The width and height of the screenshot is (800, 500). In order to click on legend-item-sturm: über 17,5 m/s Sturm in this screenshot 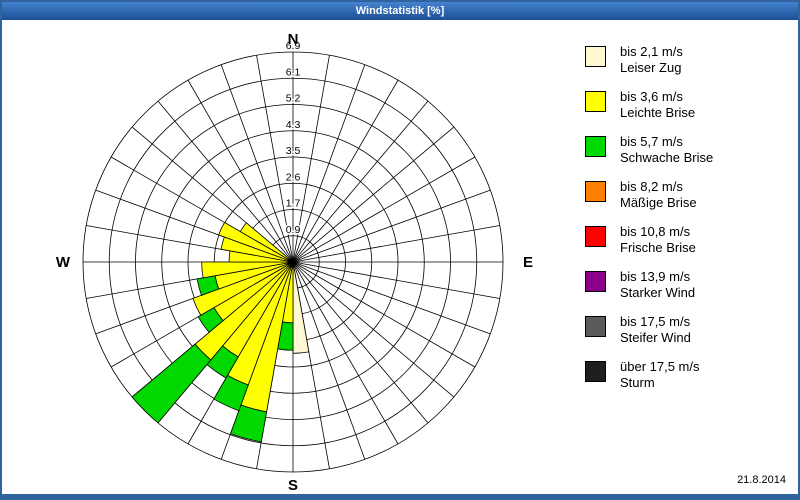, I will do `click(649, 375)`.